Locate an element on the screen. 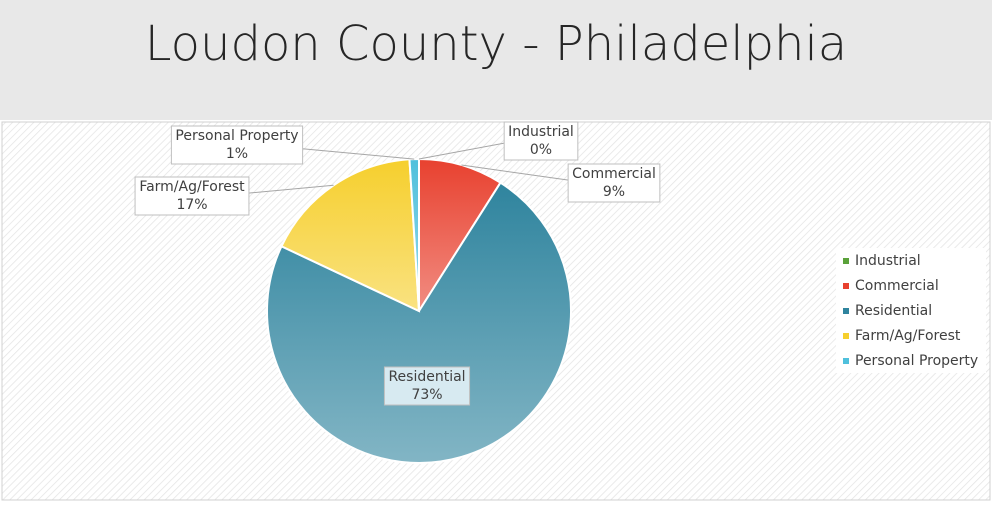  data-label-name: Commercial is located at coordinates (614, 174).